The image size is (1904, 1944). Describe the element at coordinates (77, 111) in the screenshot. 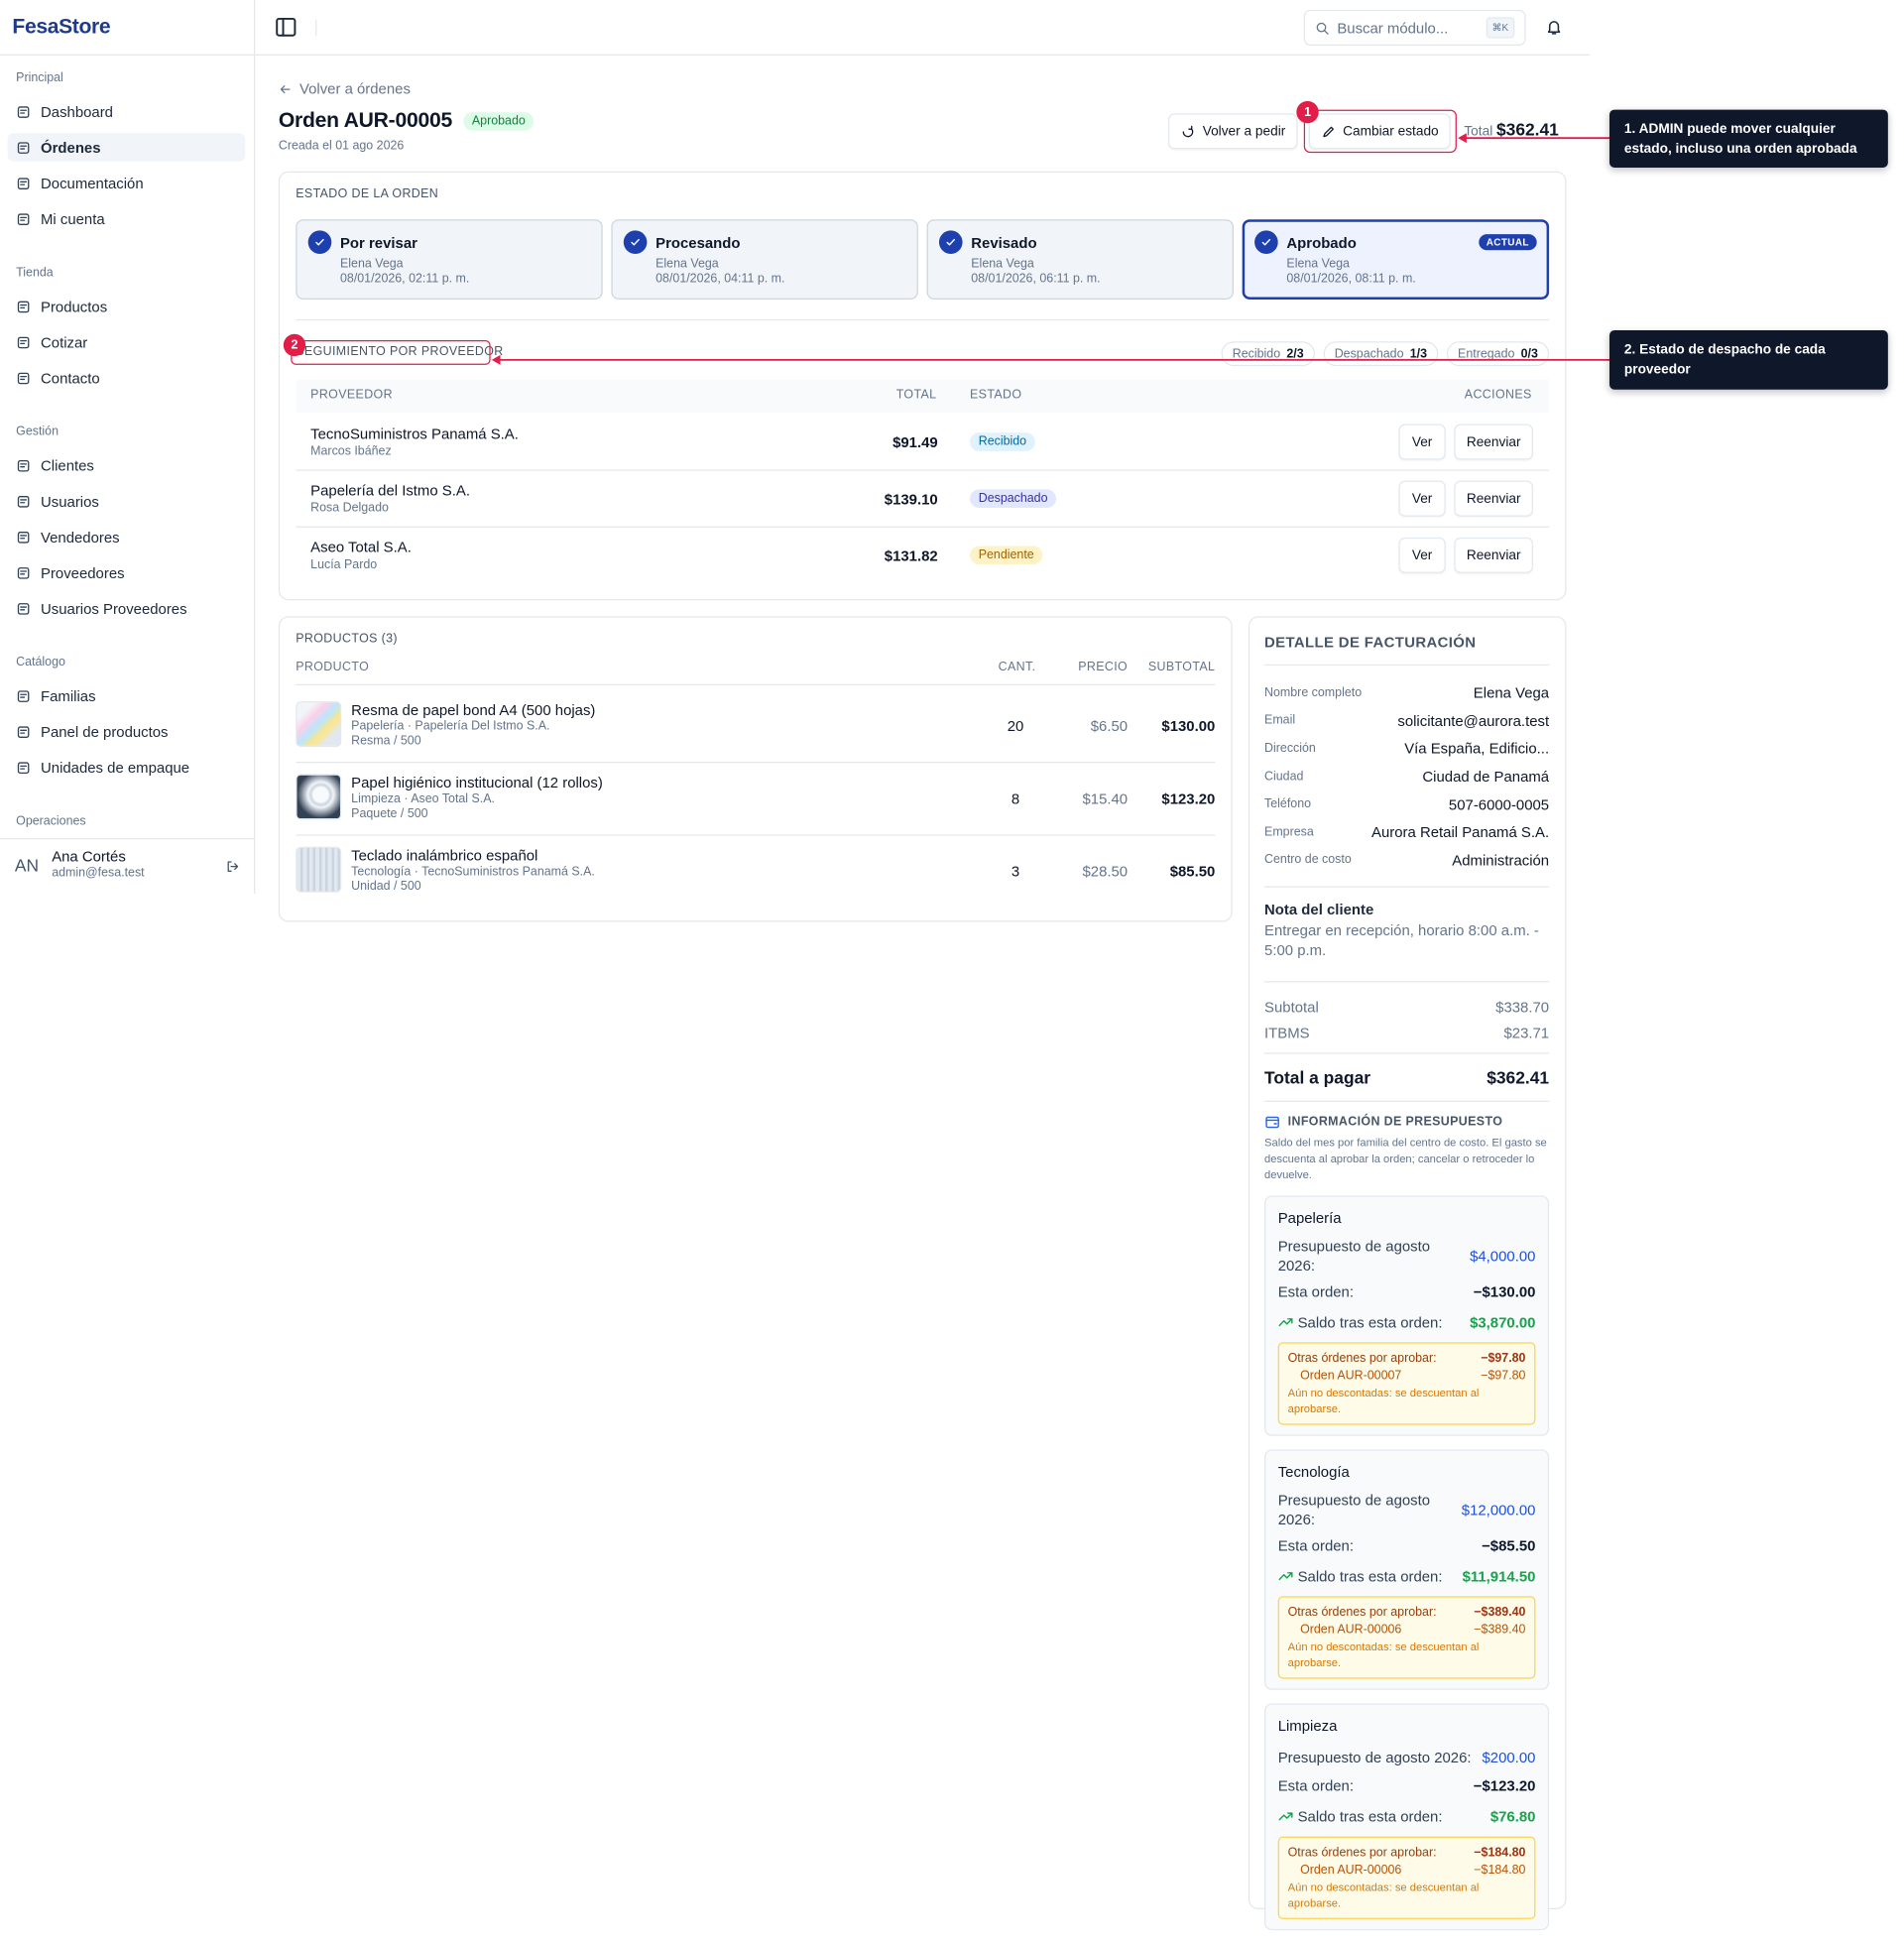

I see `nav-label: Dashboard` at that location.